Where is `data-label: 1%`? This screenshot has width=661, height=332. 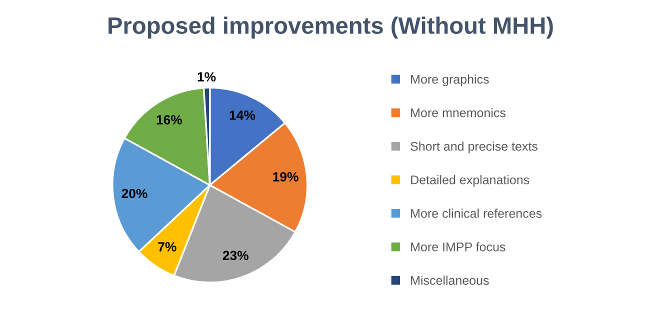
data-label: 1% is located at coordinates (207, 77).